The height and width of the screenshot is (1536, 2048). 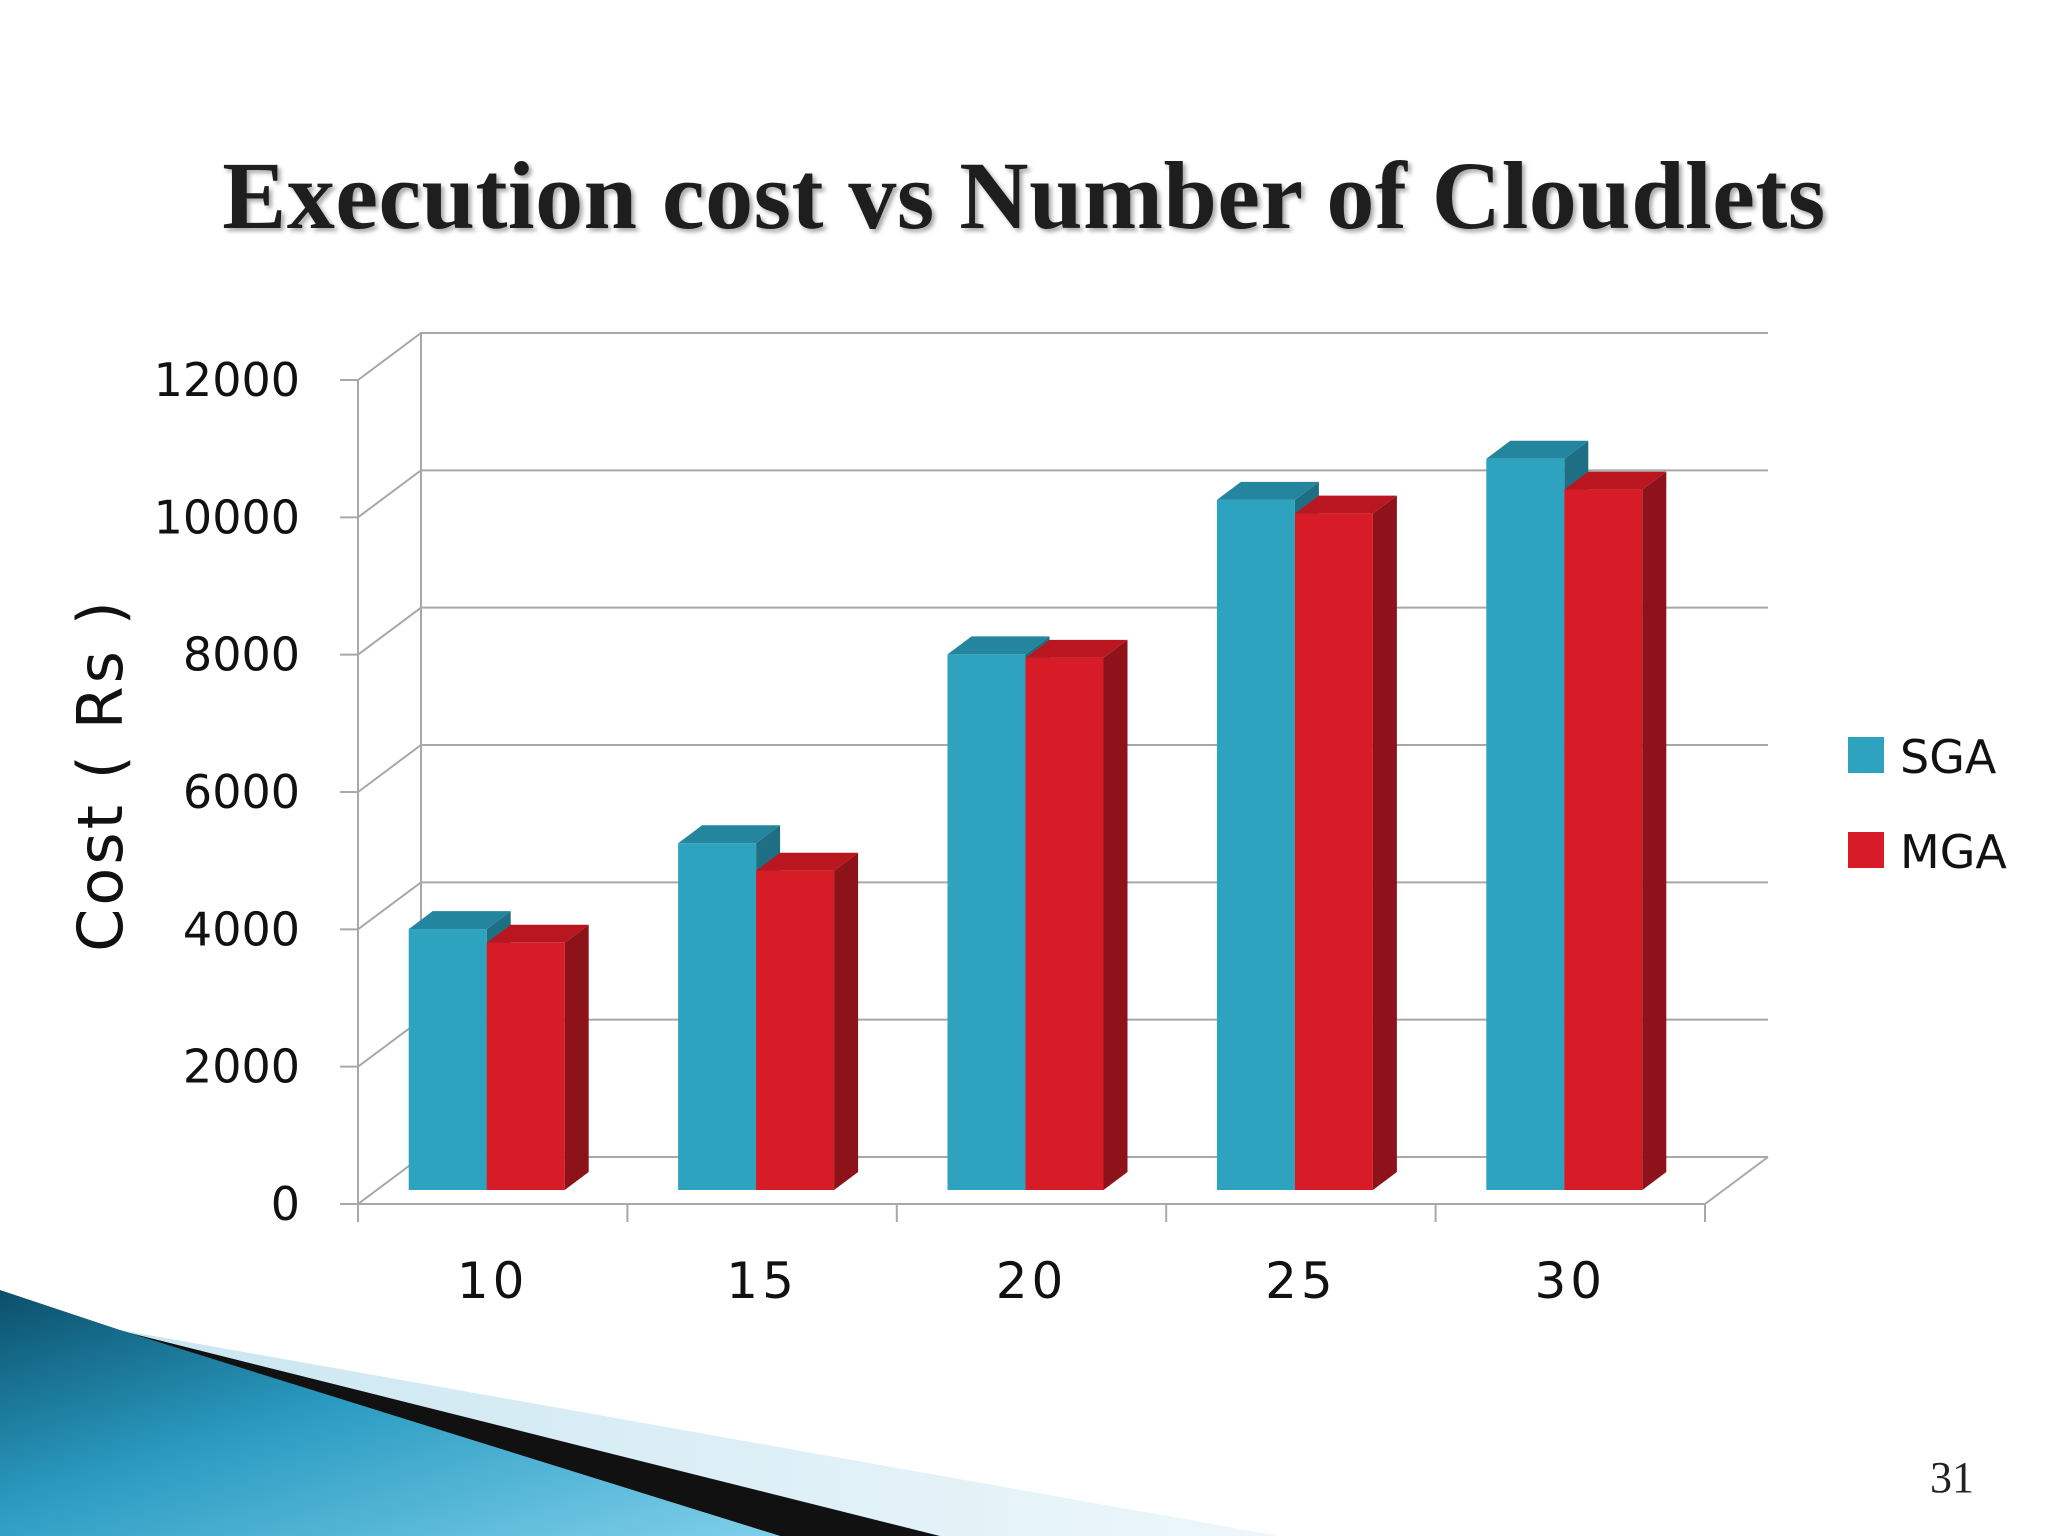 What do you see at coordinates (1952, 1477) in the screenshot?
I see `page-number: 31` at bounding box center [1952, 1477].